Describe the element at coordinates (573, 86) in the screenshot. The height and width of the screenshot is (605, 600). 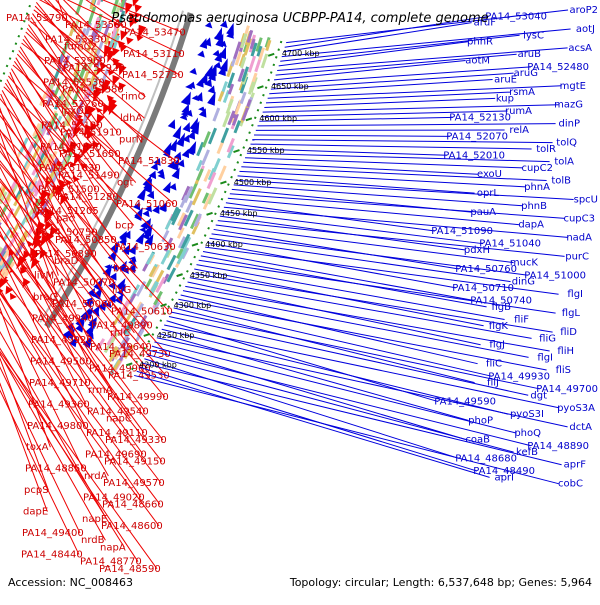
I see `right-gene-label: mgtE` at that location.